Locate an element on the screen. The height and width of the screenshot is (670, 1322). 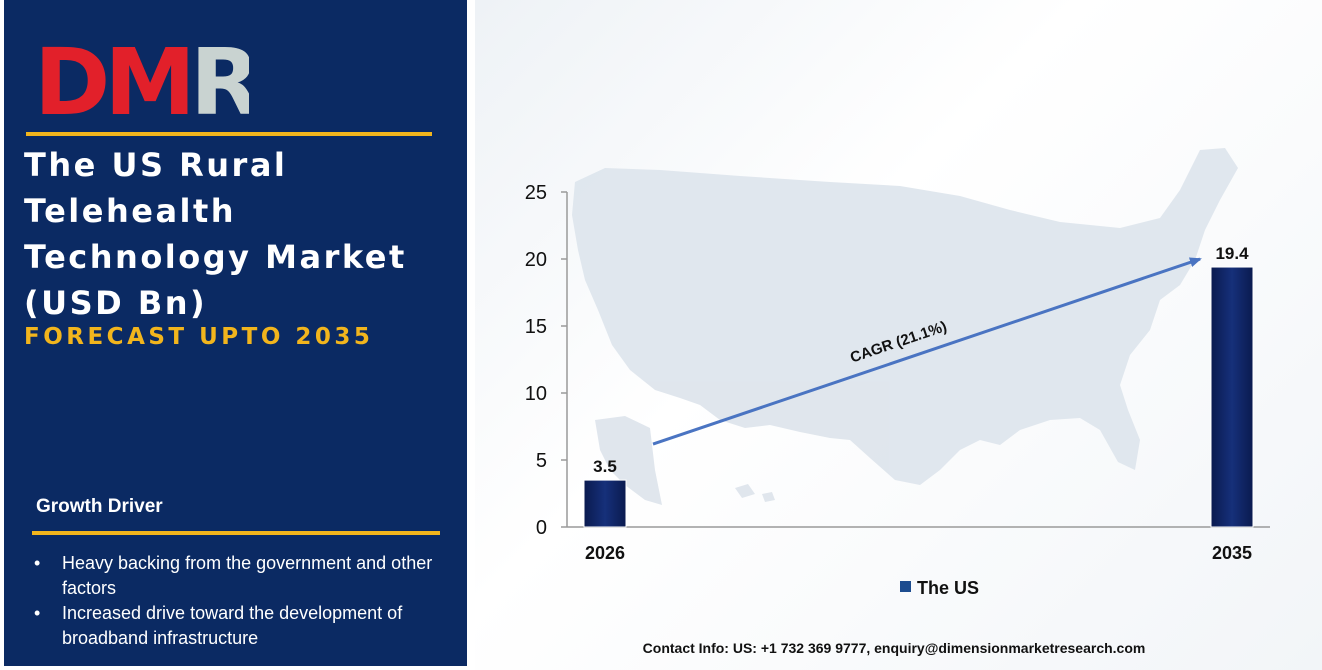
dmr-logo: DMR is located at coordinates (141, 79).